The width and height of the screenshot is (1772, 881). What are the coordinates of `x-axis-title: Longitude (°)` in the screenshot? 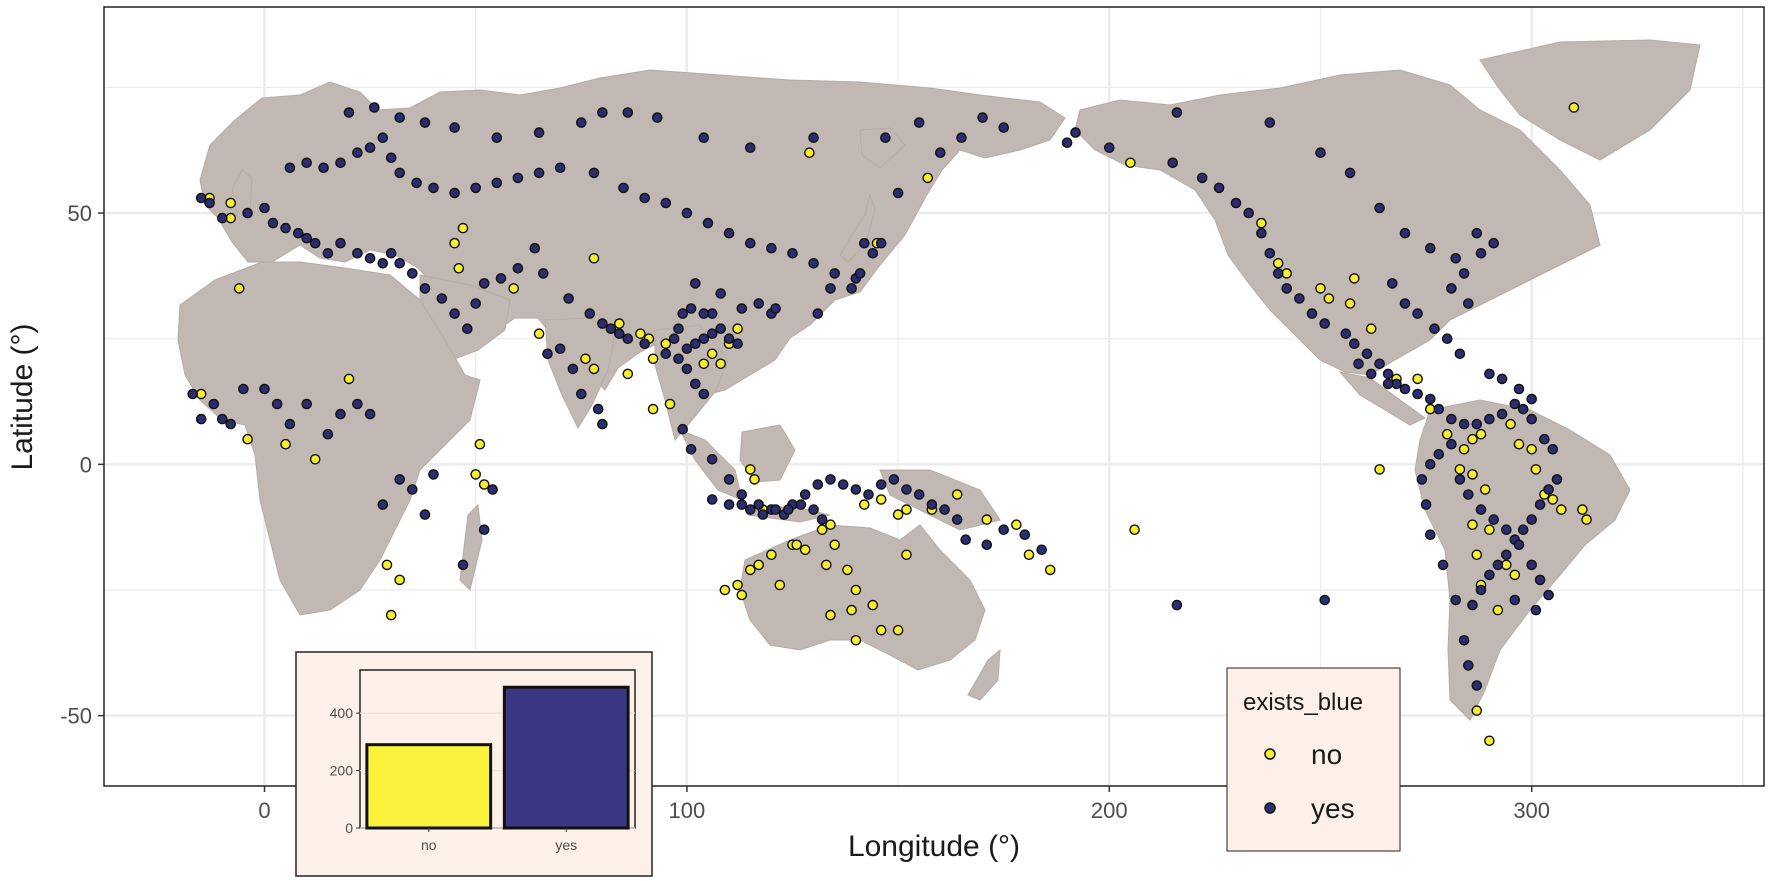 It's located at (934, 846).